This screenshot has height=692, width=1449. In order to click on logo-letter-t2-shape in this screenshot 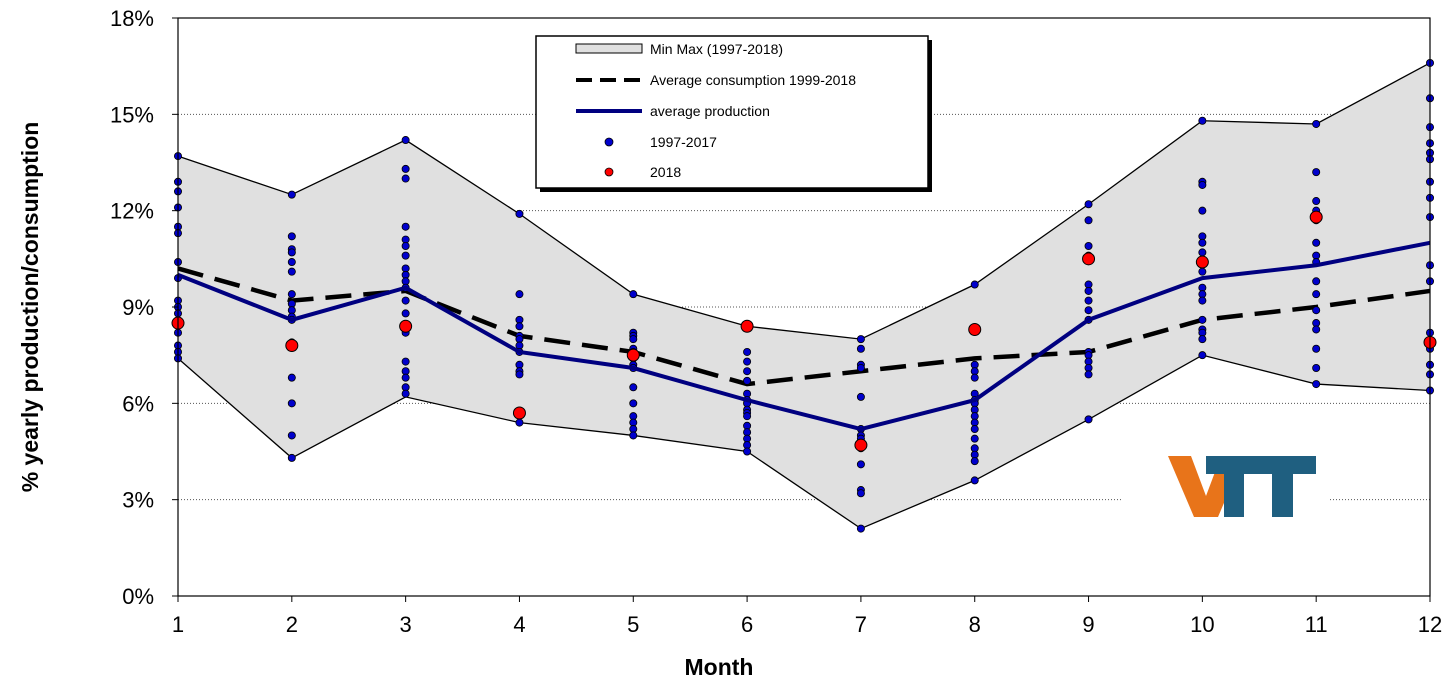, I will do `click(1283, 486)`.